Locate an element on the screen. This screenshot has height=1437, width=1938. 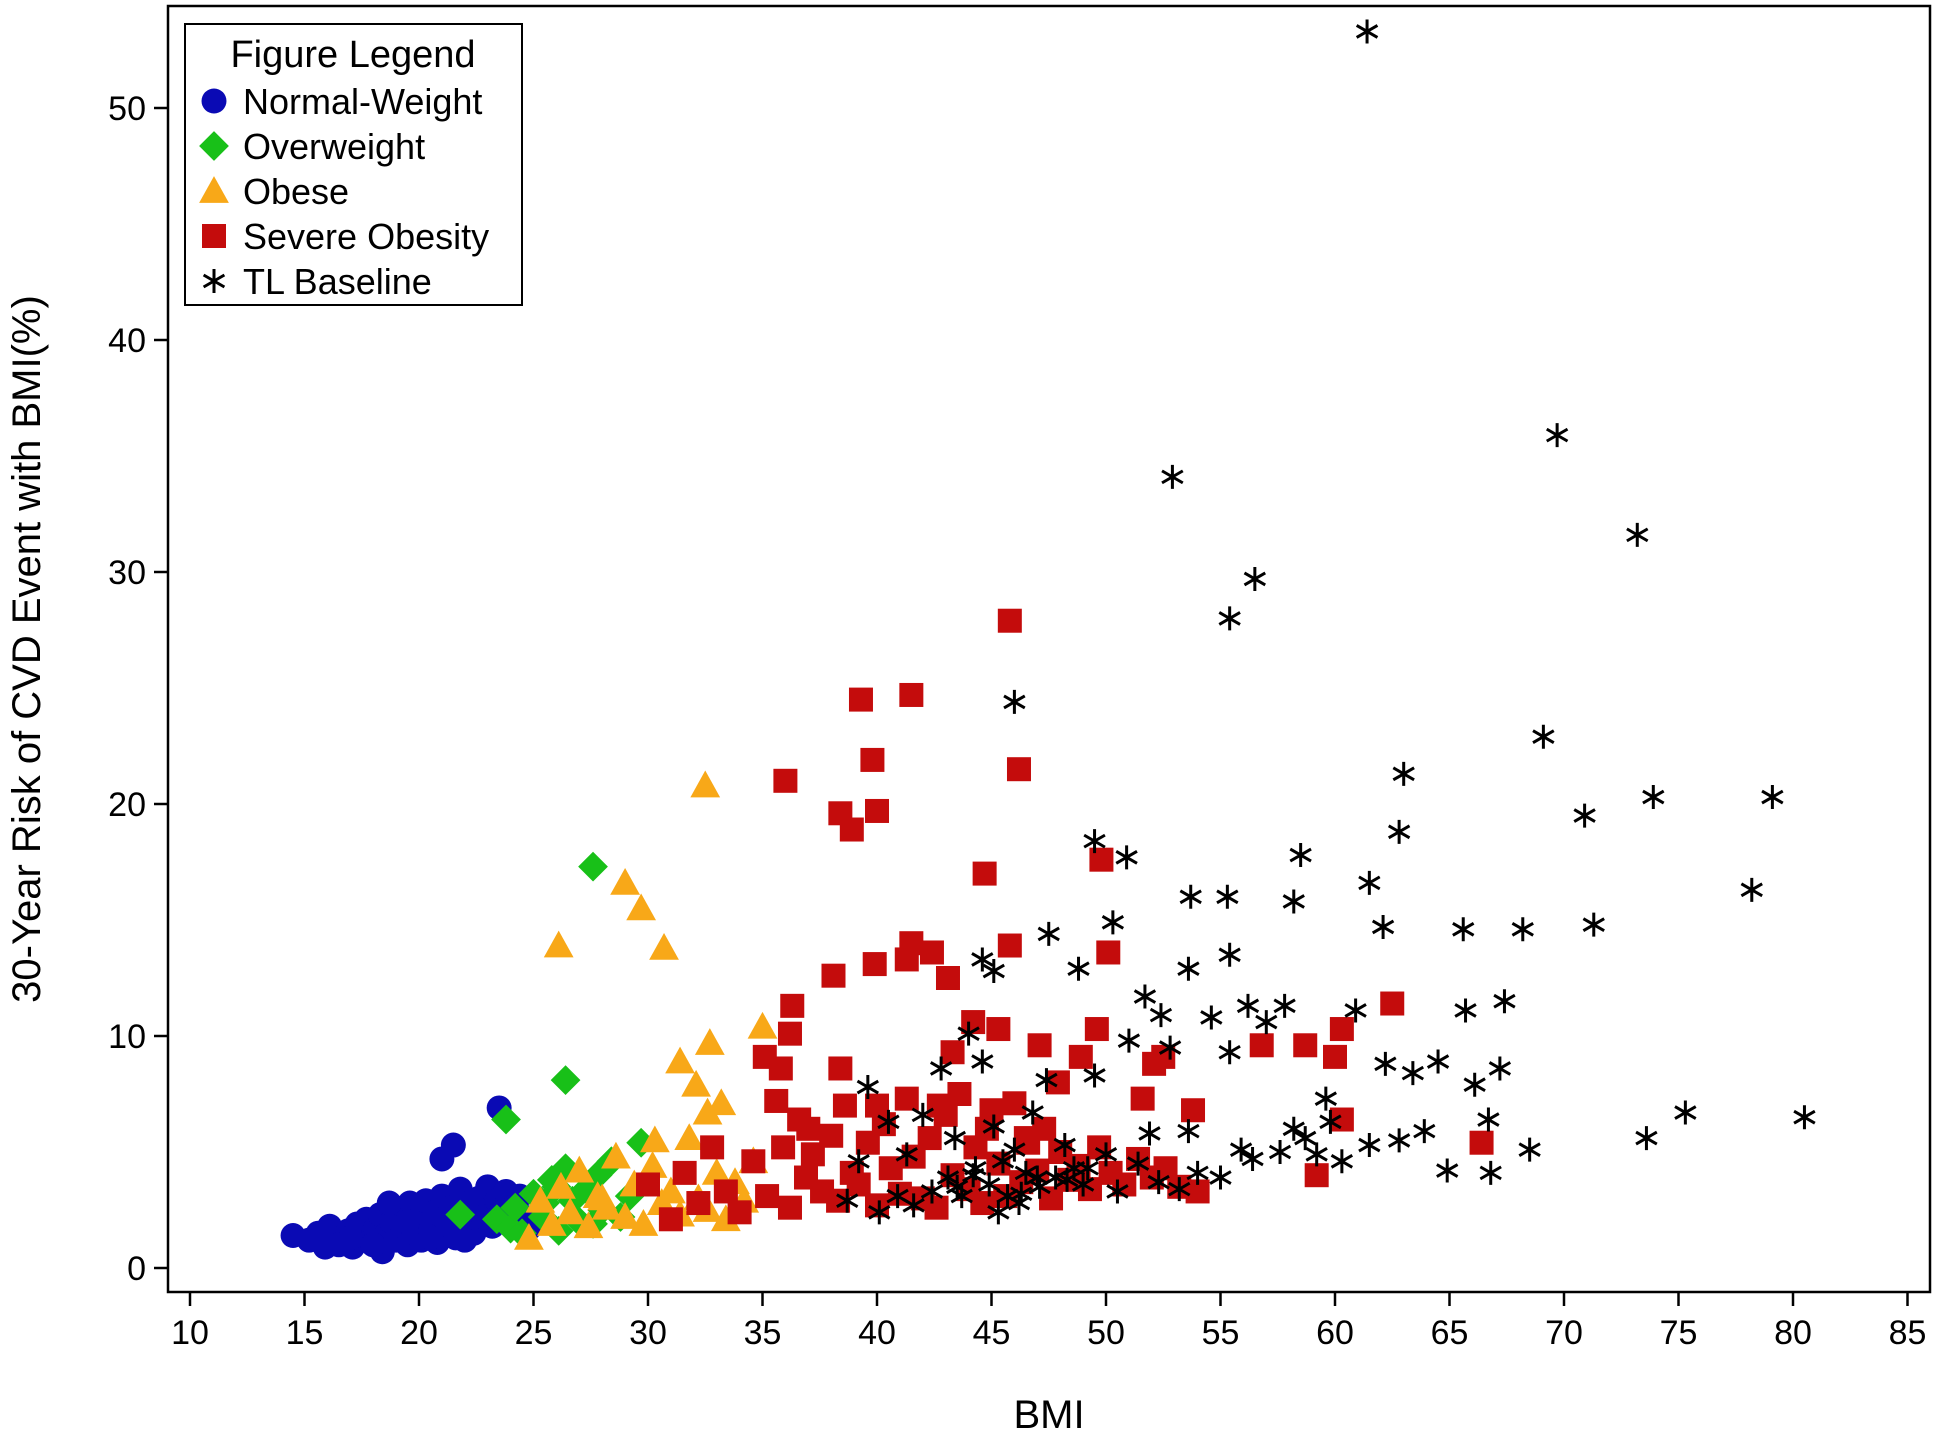
legend-item: Normal-Weight is located at coordinates (341, 101).